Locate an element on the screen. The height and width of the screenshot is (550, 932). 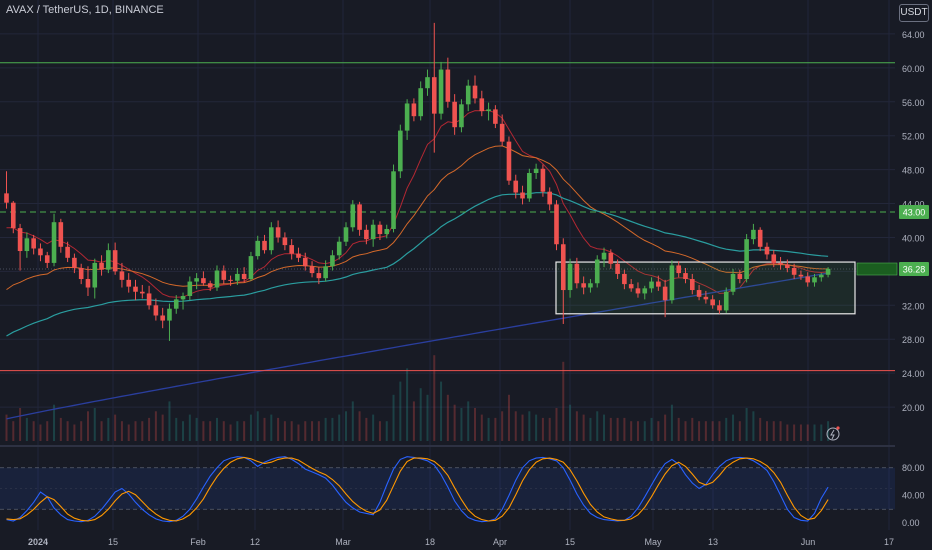
price-tick-label: 24.00 is located at coordinates (913, 374).